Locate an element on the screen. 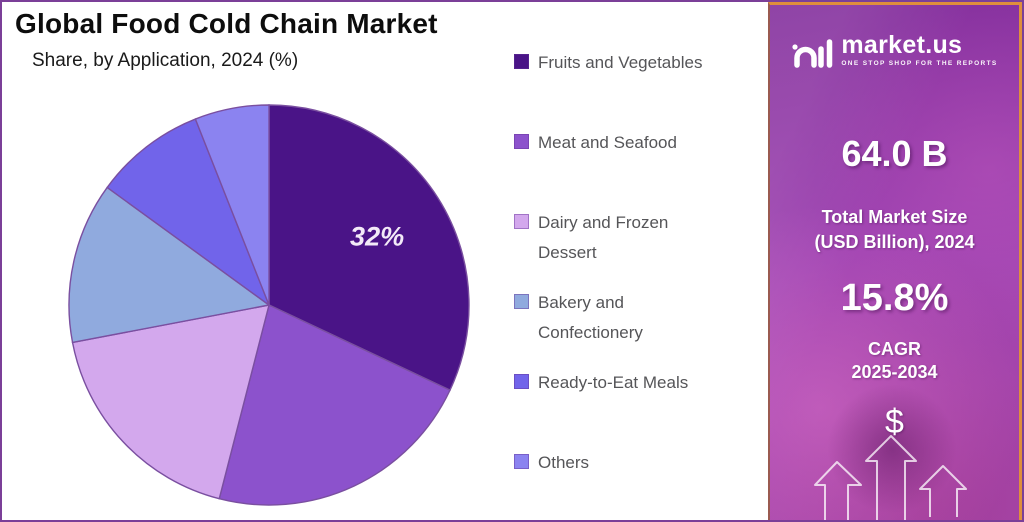 This screenshot has width=1024, height=522. growth-arrows-icon is located at coordinates (890, 477).